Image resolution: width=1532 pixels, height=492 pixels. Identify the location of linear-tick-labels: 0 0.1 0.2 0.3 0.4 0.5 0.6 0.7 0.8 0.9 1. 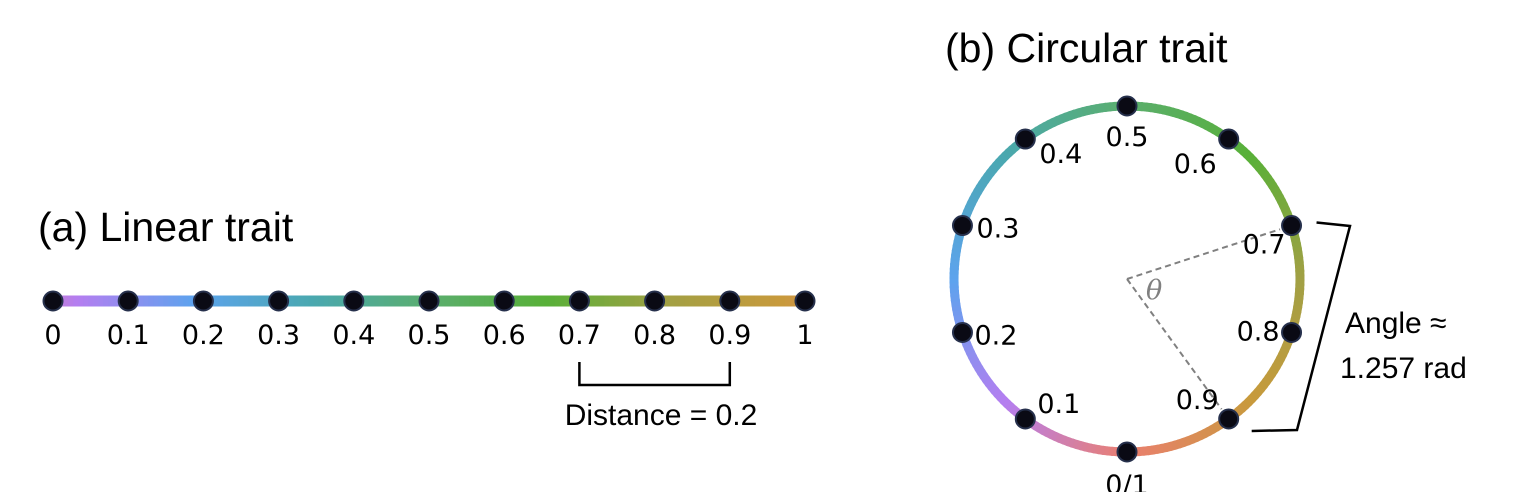
(428, 335).